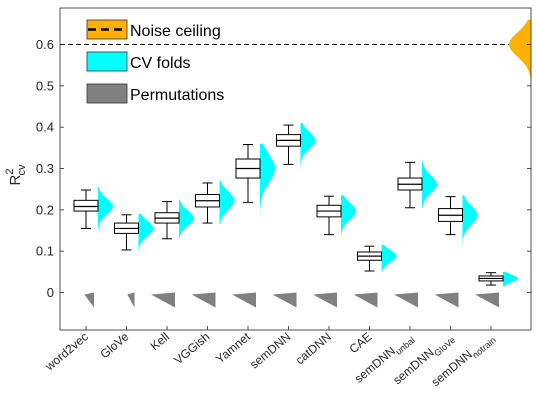  I want to click on legend-cv-folds-label: CV folds, so click(160, 63).